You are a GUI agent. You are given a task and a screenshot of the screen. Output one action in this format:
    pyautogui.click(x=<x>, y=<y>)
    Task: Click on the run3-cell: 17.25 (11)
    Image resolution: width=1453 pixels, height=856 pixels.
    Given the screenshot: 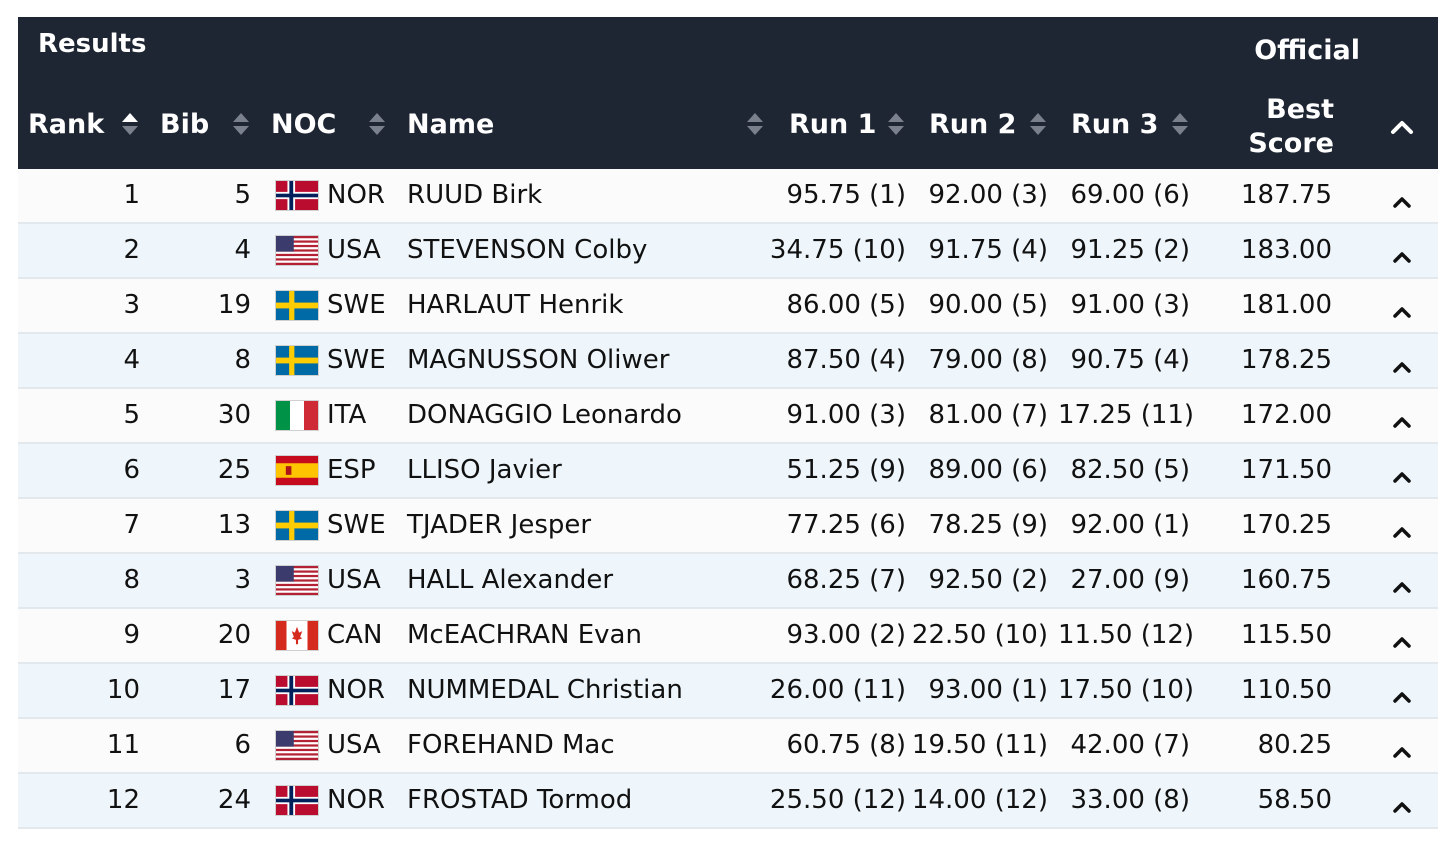 What is the action you would take?
    pyautogui.click(x=1126, y=415)
    